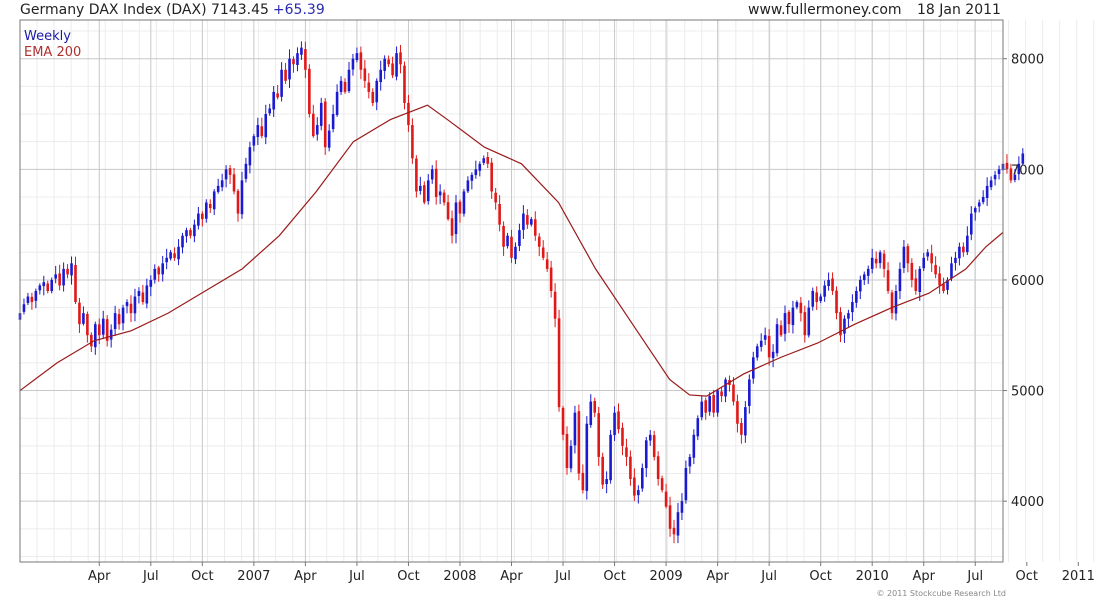  What do you see at coordinates (253, 576) in the screenshot?
I see `x-tick-label: 2007` at bounding box center [253, 576].